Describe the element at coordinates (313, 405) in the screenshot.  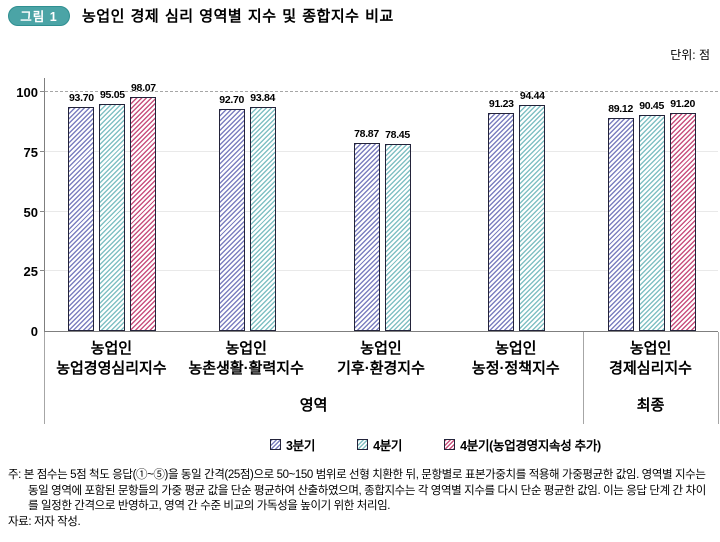
I see `section-label-영역: 영역` at that location.